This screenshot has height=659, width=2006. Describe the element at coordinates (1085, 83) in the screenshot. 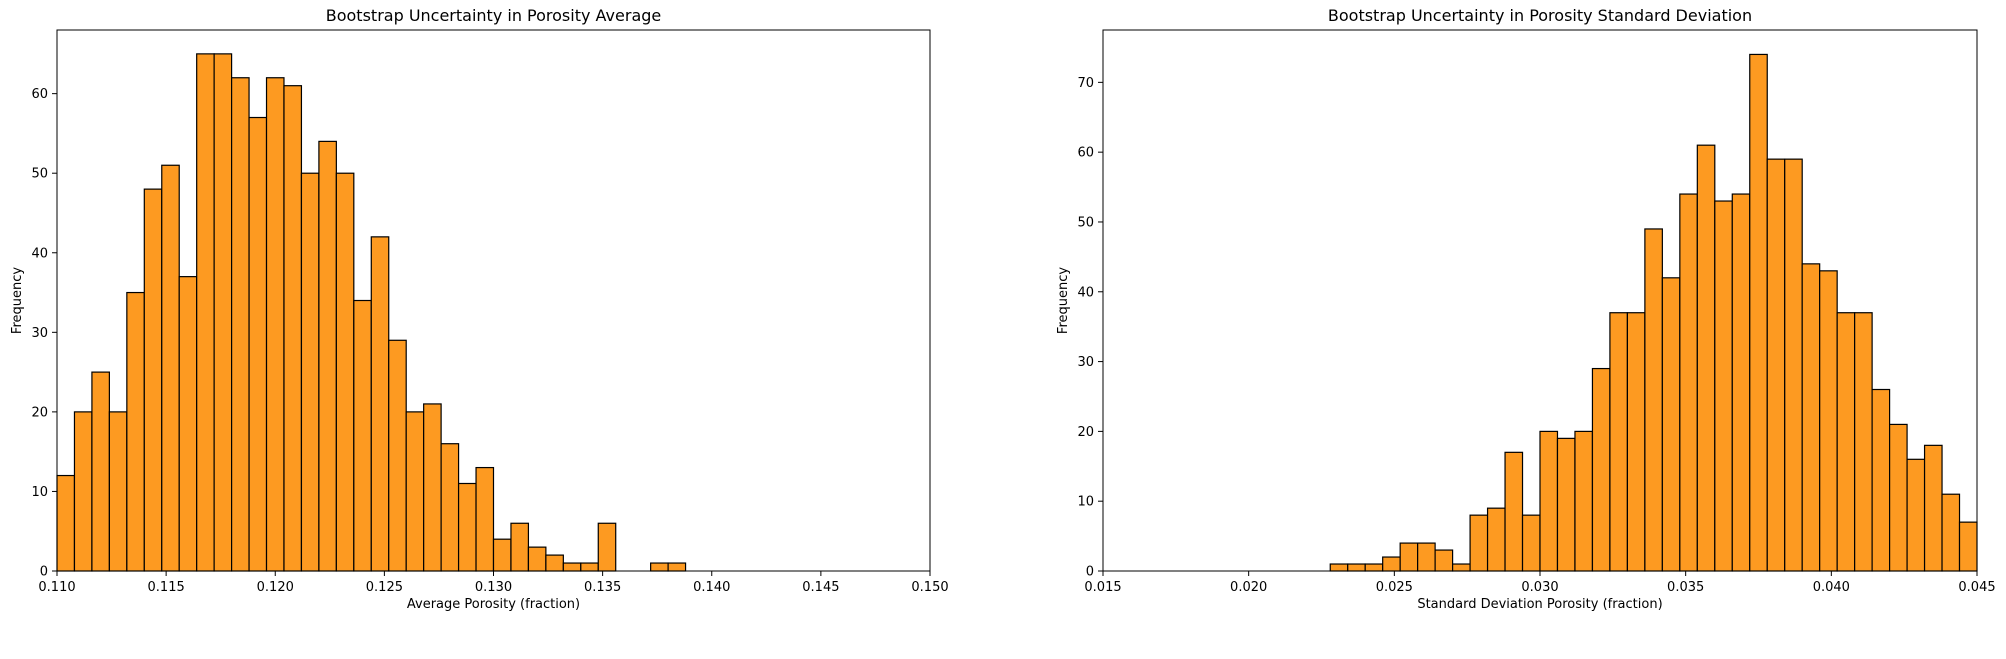

I see `y-tick-label: 70` at that location.